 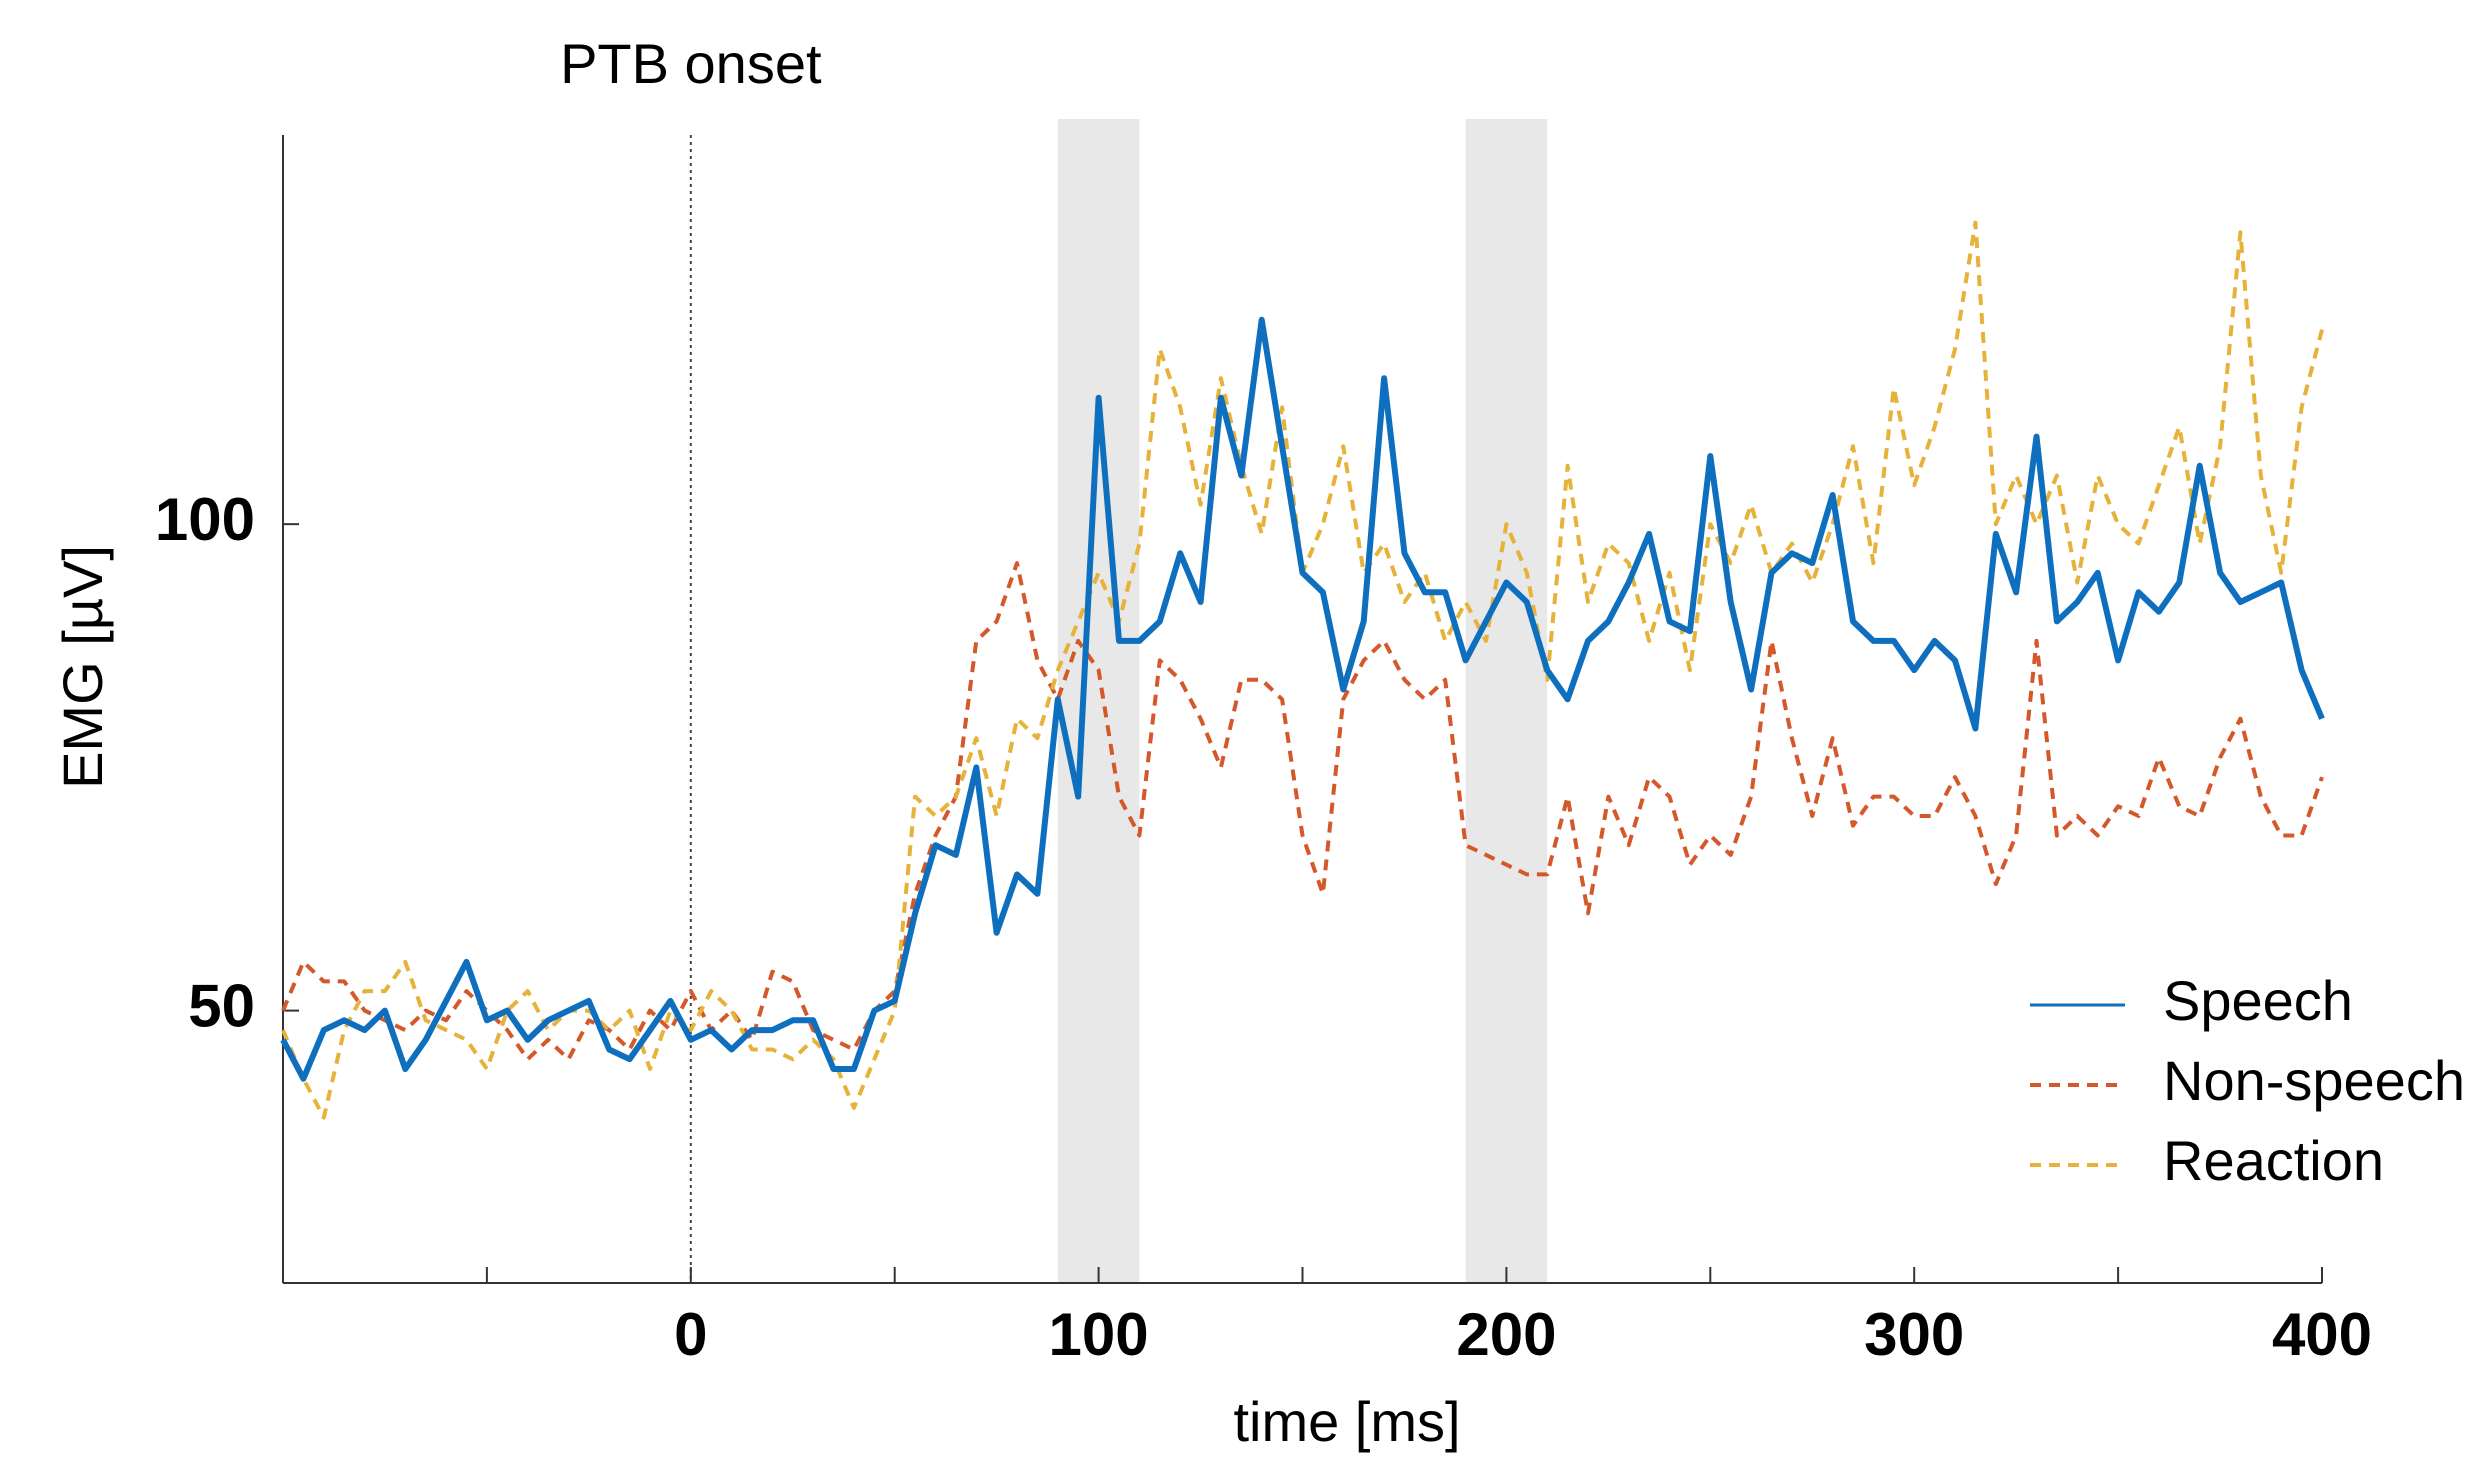 What do you see at coordinates (2258, 1000) in the screenshot?
I see `legend-label: Speech` at bounding box center [2258, 1000].